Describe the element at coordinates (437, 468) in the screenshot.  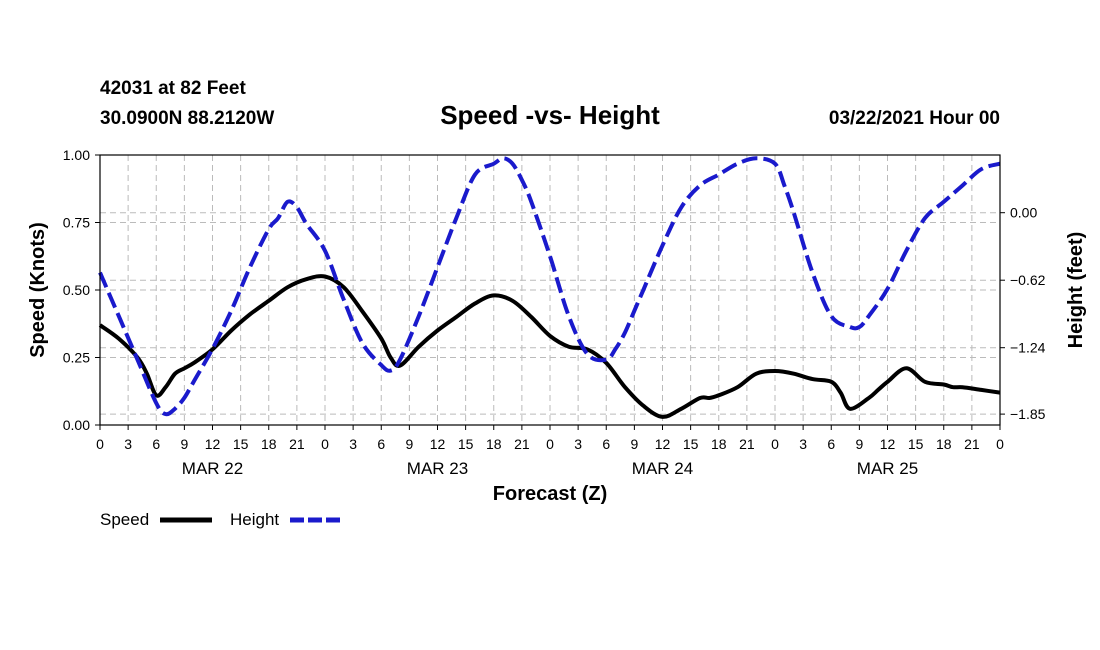
I see `day-label: MAR 23` at that location.